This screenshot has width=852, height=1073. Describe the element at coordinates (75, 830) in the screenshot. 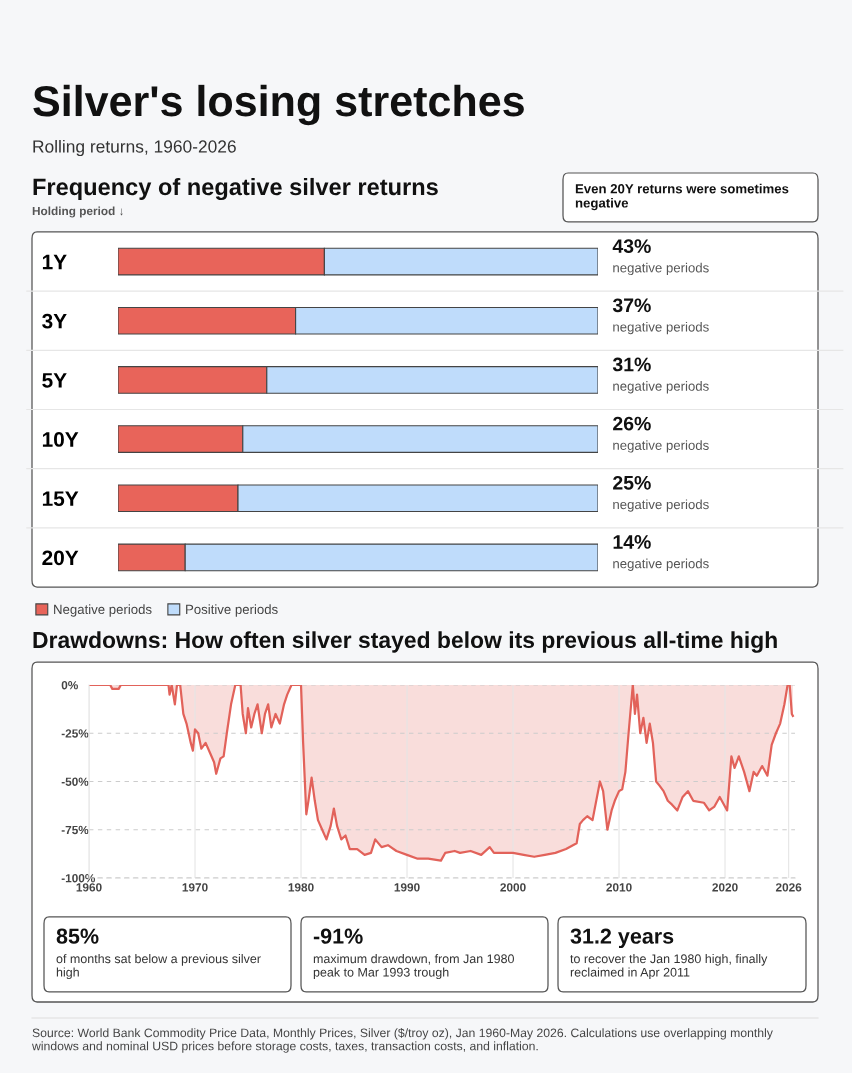

I see `y-tick-label: -75%` at that location.